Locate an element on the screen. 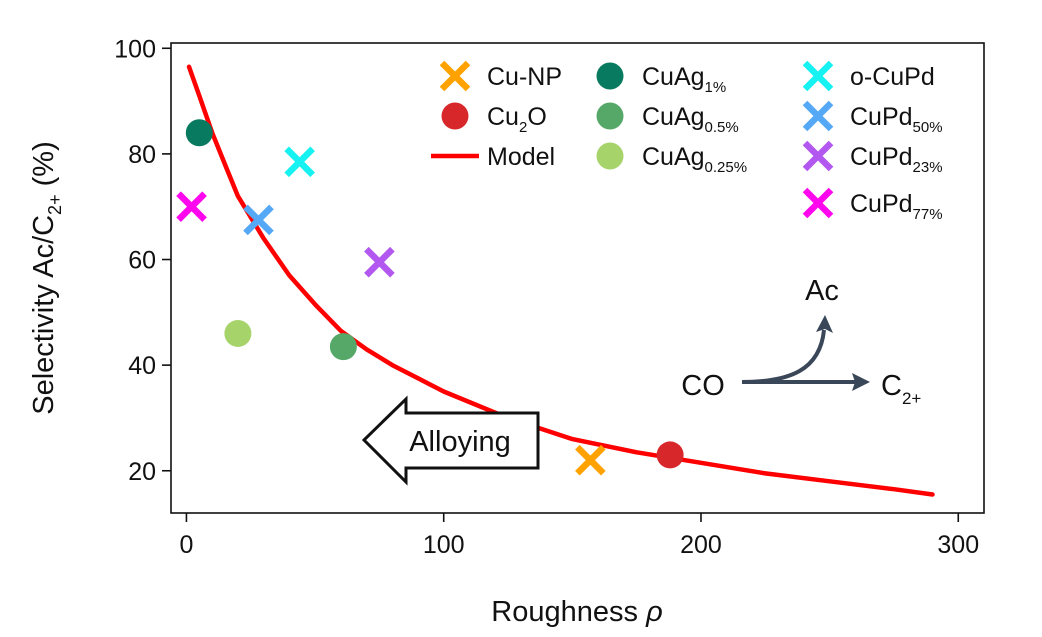 This screenshot has width=1042, height=637. legend-item: CuPd23% is located at coordinates (872, 158).